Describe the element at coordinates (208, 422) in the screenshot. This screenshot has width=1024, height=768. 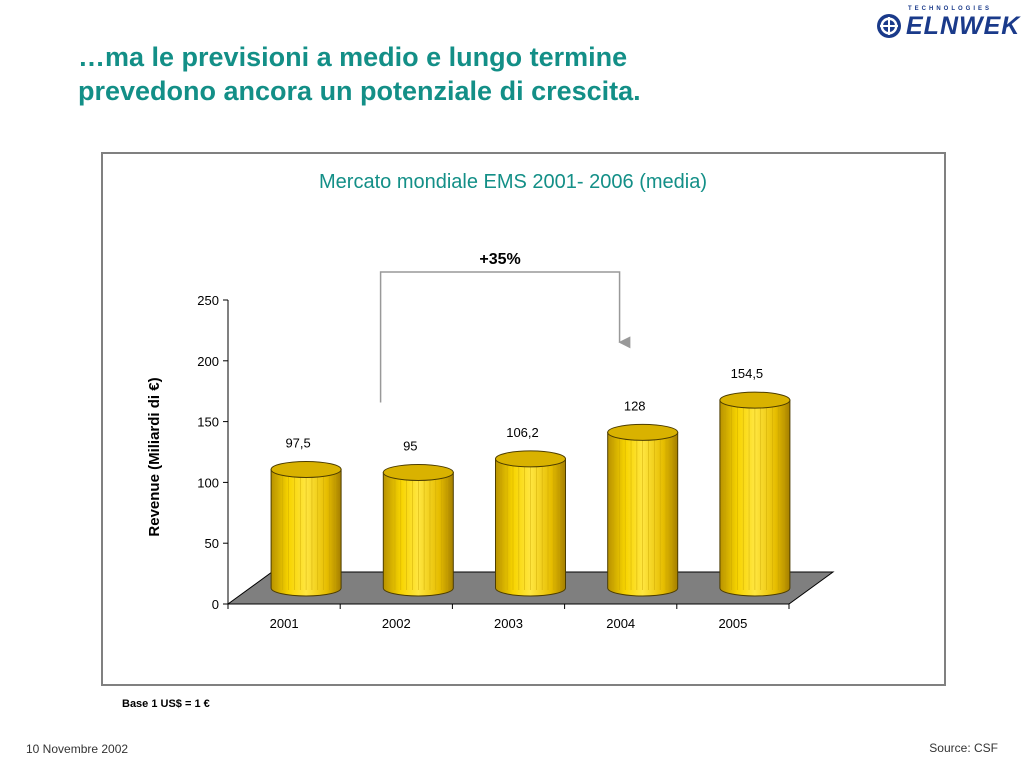
I see `y-tick-label: 150` at that location.